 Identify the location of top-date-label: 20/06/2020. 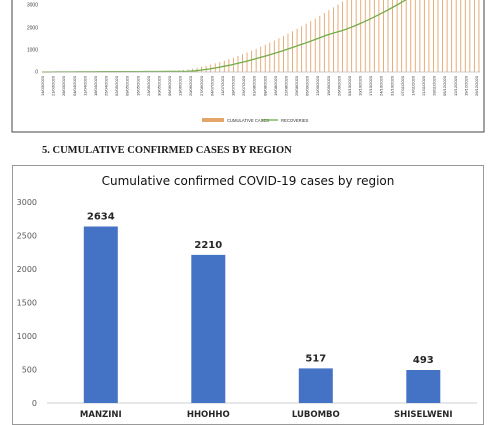
(190, 85).